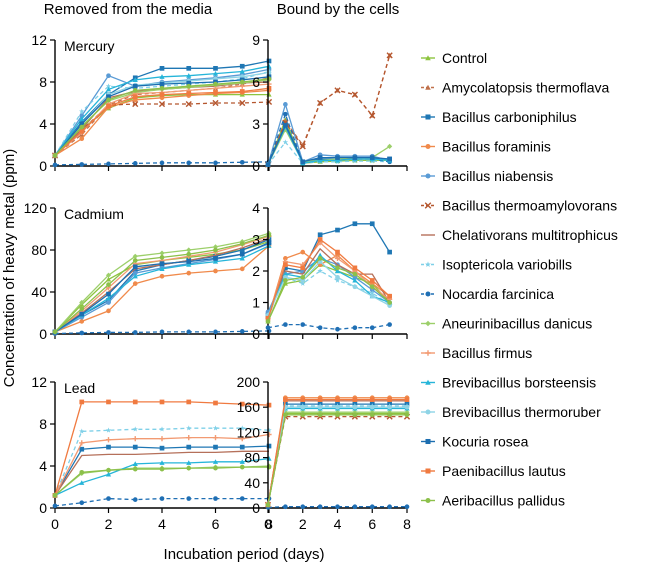  I want to click on panel-bound-cadmium: 0 1 2 3 4, so click(330, 271).